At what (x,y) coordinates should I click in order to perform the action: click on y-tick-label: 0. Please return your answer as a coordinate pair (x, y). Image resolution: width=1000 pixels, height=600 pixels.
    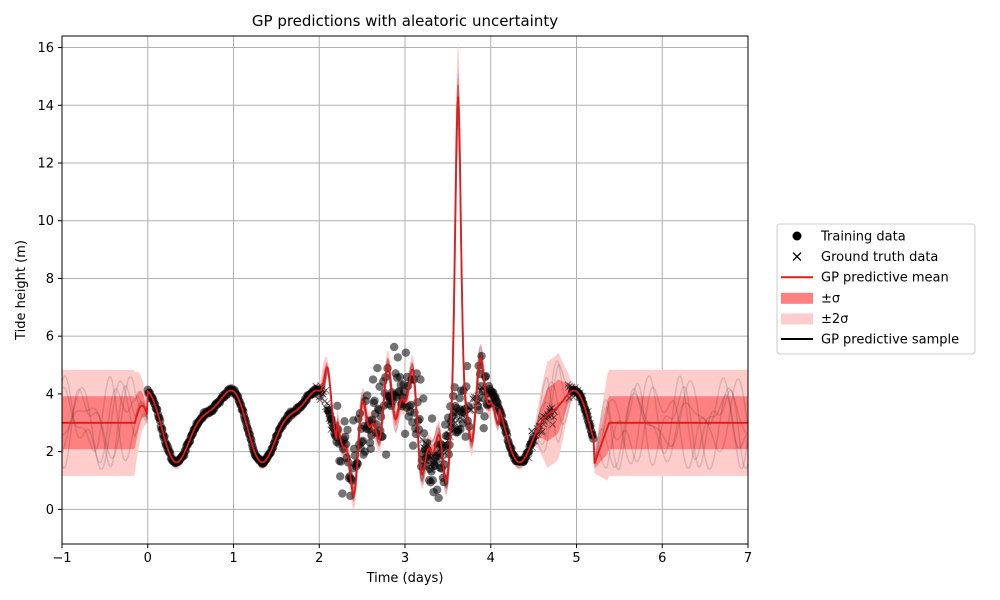
    Looking at the image, I should click on (50, 510).